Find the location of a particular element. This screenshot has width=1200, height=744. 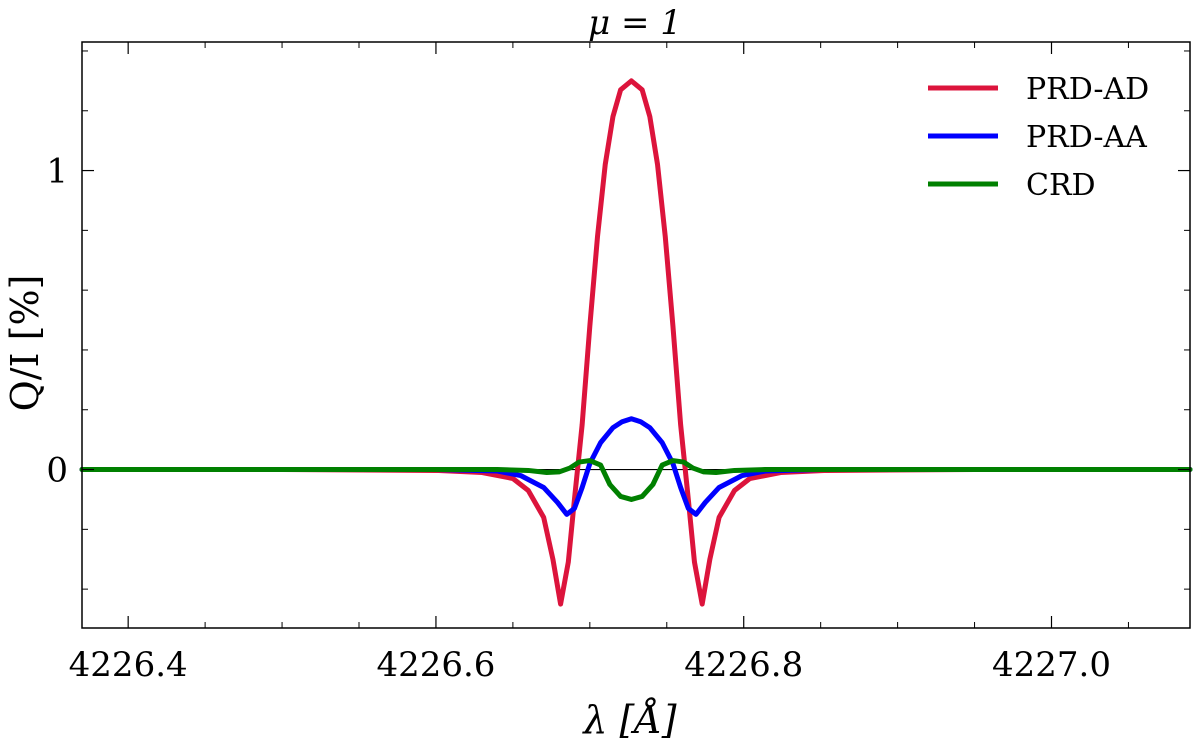

y-axis-label: Q/I [%] is located at coordinates (25, 343).